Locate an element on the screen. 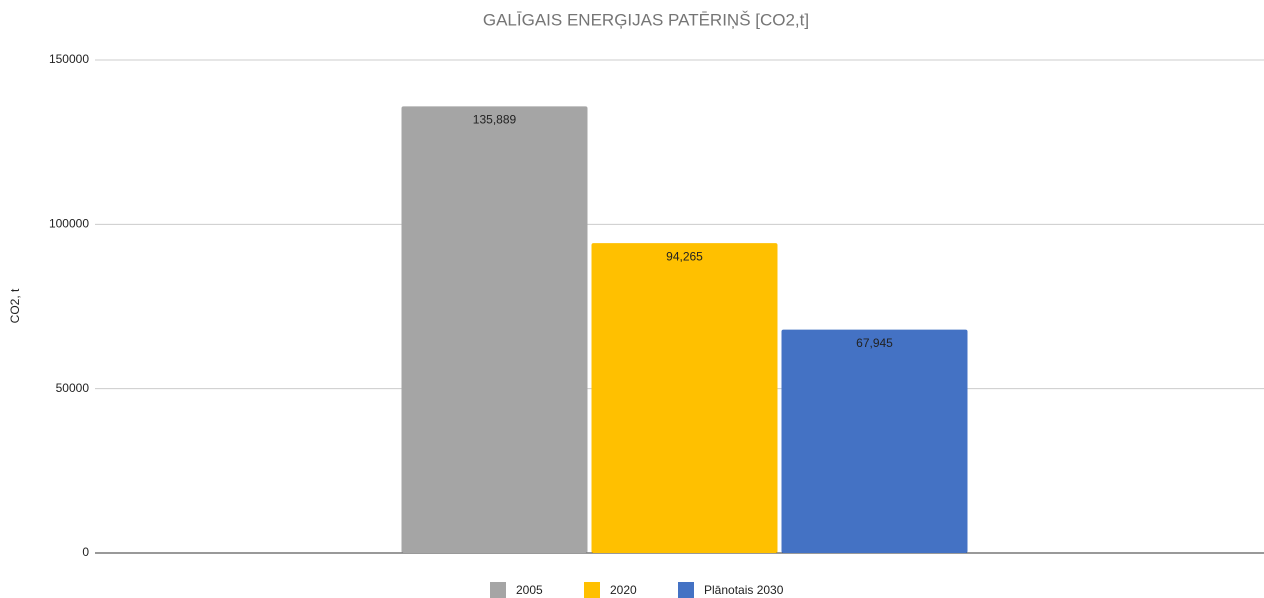 This screenshot has height=598, width=1264. y-tick-label: 0 is located at coordinates (85, 552).